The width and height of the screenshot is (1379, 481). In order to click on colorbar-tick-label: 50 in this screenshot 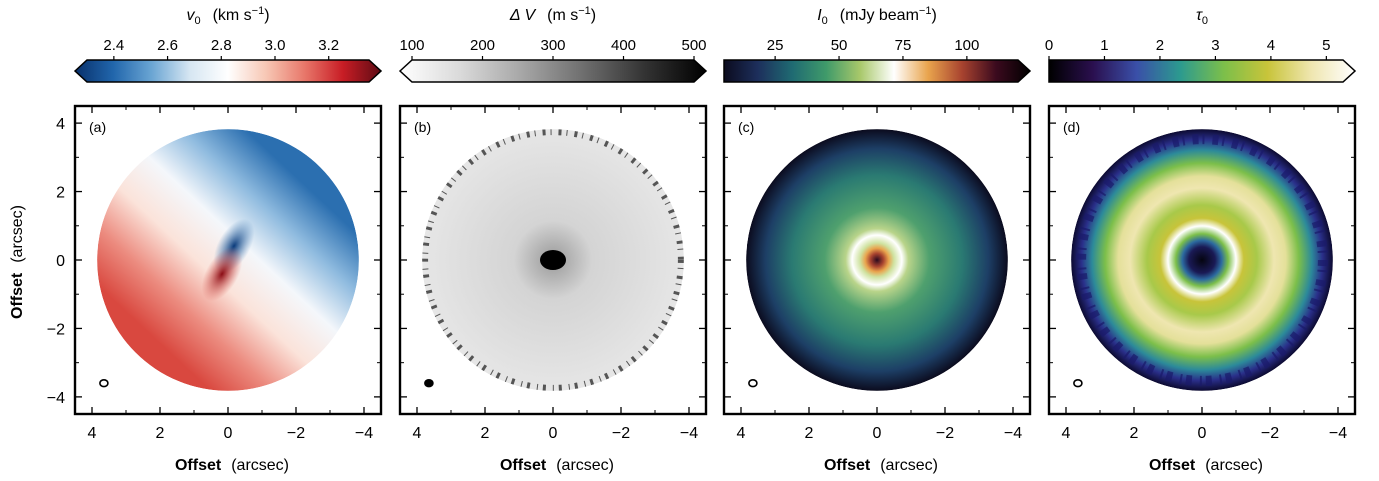, I will do `click(839, 45)`.